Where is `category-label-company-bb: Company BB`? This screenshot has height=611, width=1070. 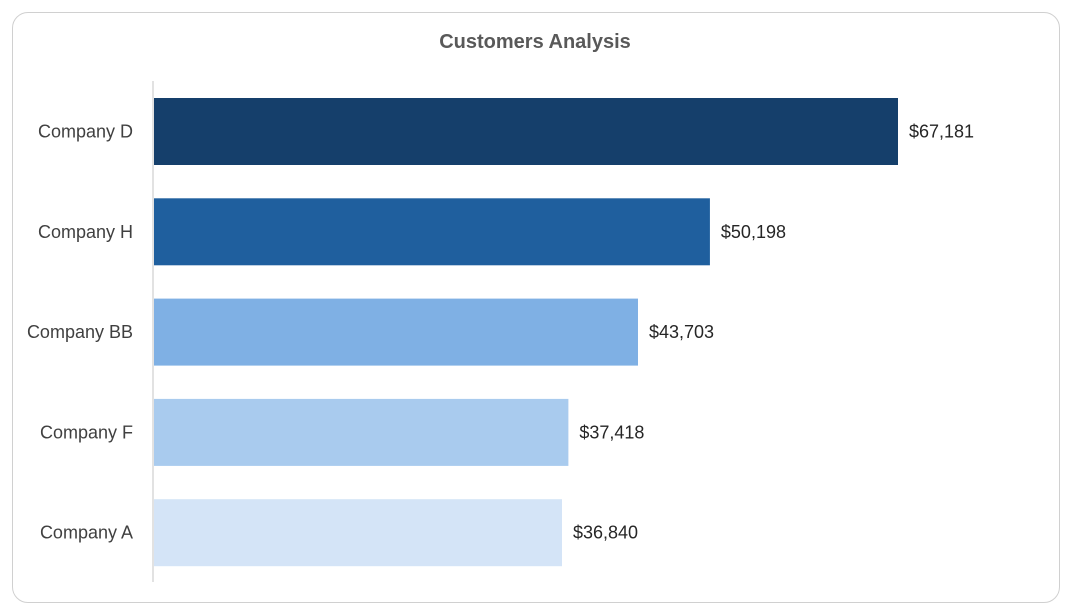 category-label-company-bb: Company BB is located at coordinates (80, 332).